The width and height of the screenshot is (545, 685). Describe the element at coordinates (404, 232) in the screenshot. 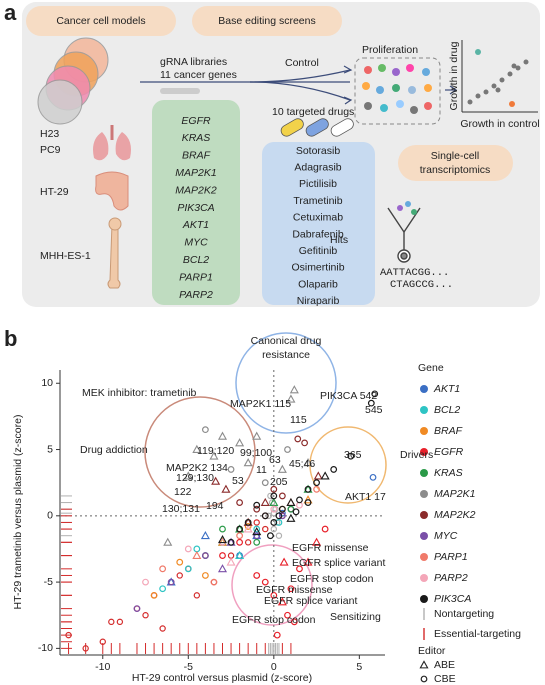

I see `sequencing-bead` at that location.